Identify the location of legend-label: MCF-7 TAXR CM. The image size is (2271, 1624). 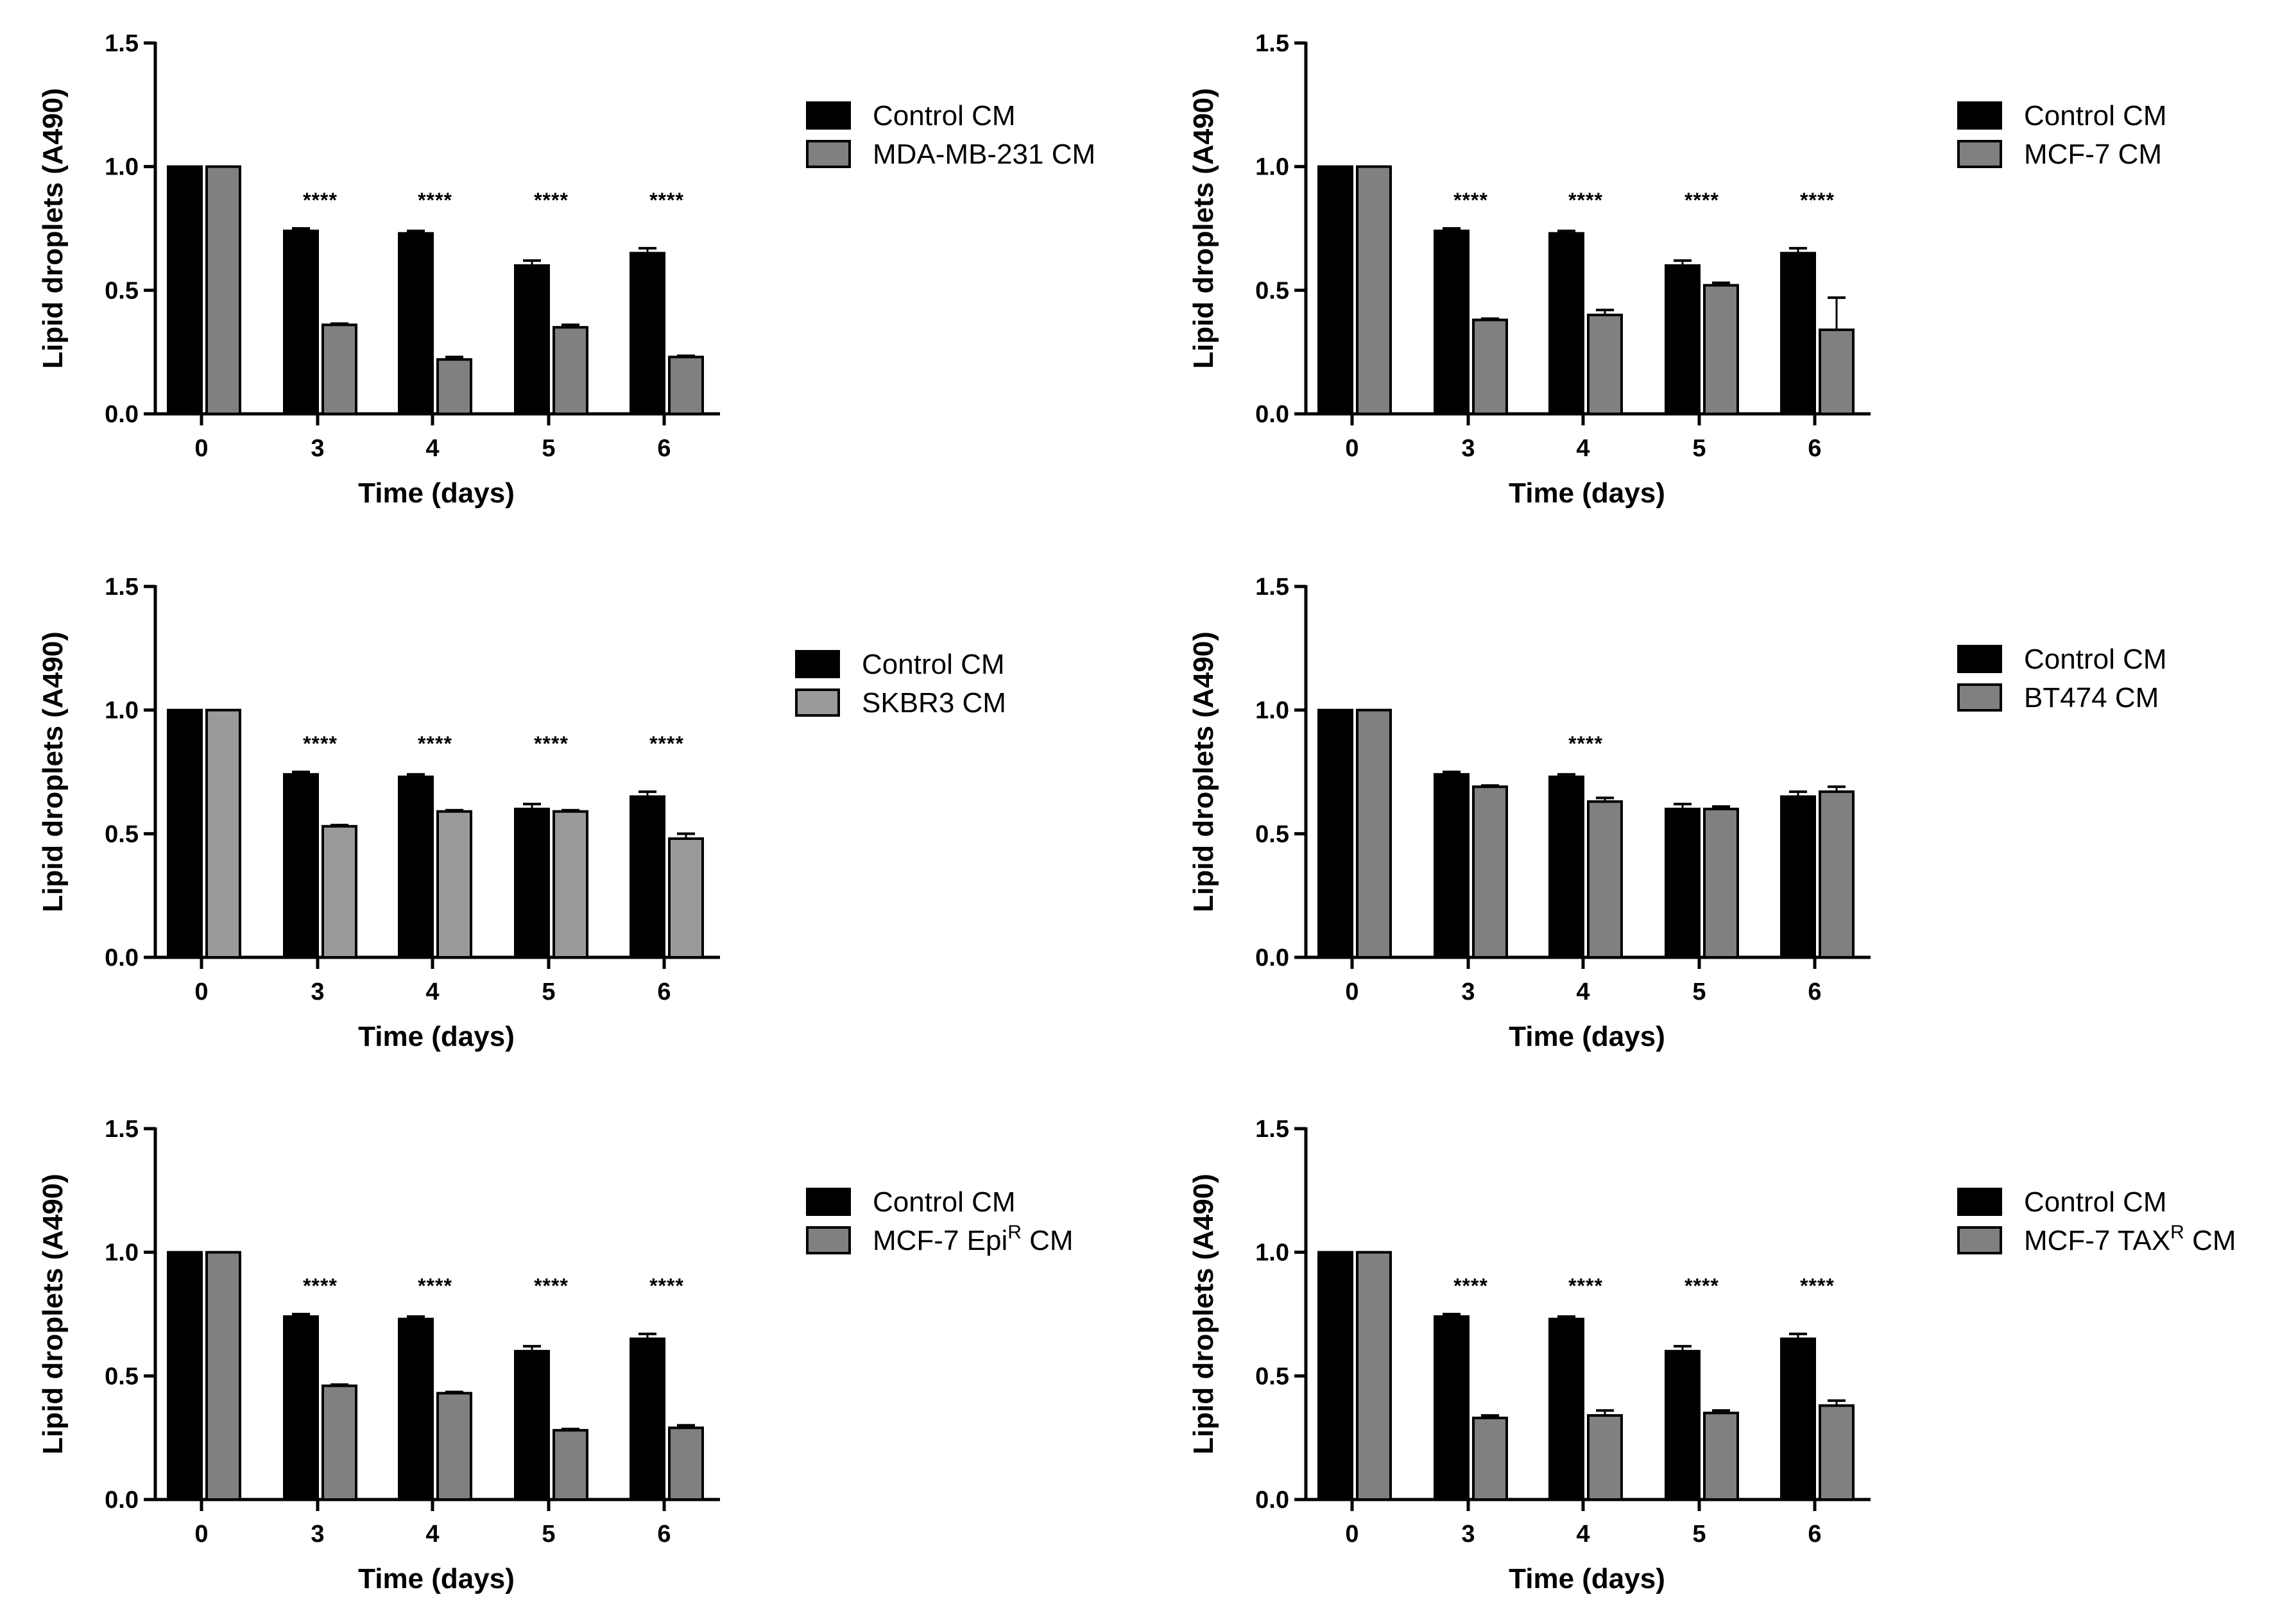
(2130, 1239).